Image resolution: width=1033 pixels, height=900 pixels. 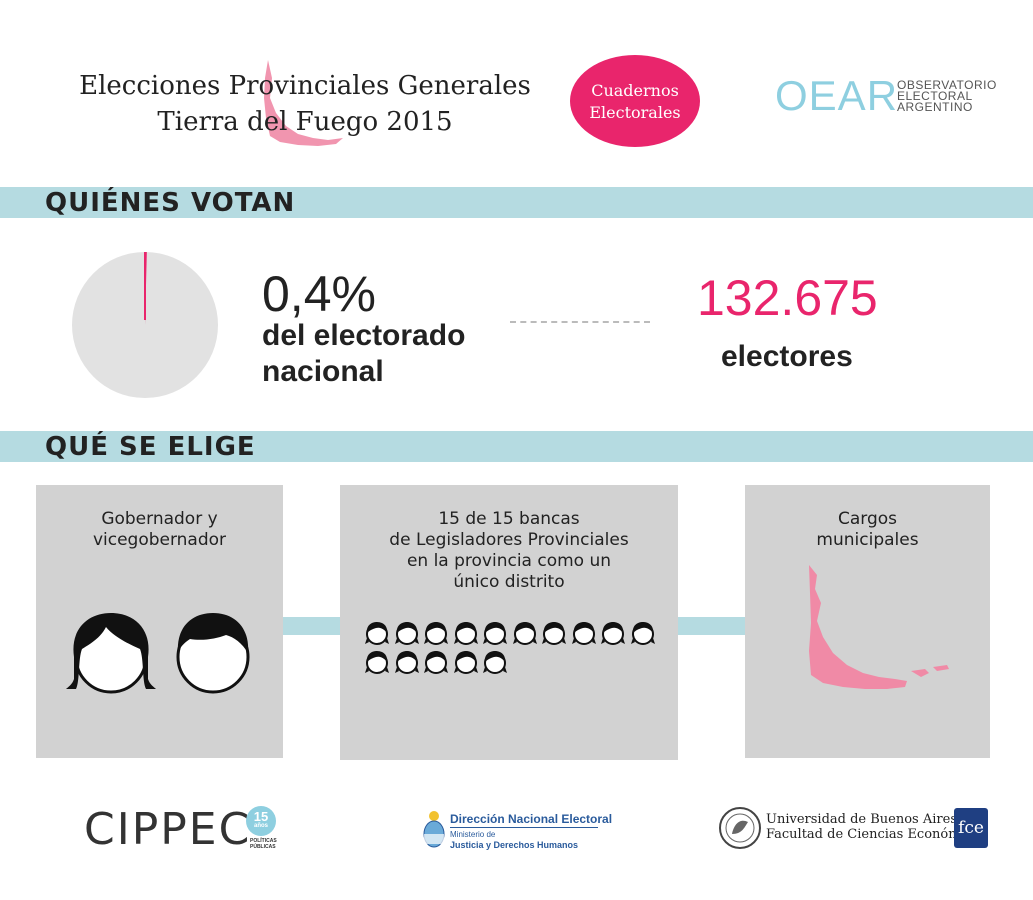 I want to click on cippec-logo: CIPPEC, so click(x=168, y=829).